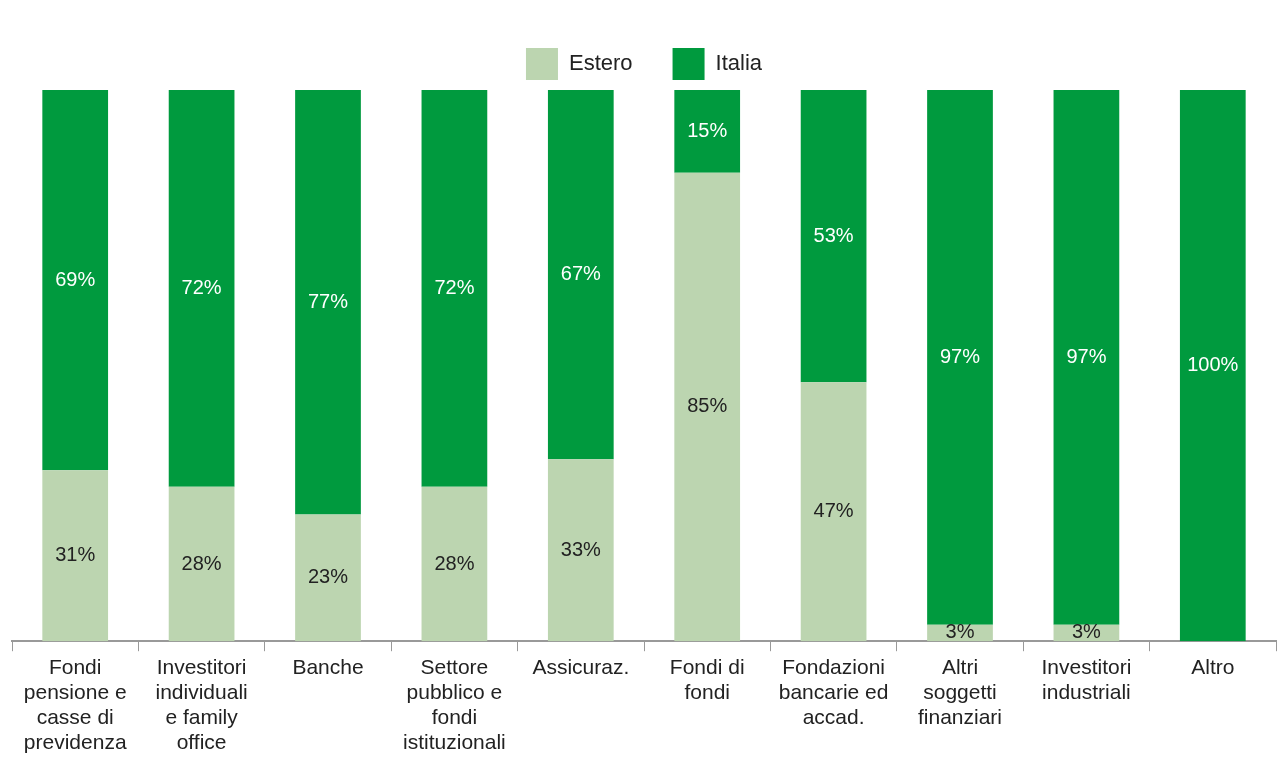  Describe the element at coordinates (600, 63) in the screenshot. I see `legend-label: Estero` at that location.